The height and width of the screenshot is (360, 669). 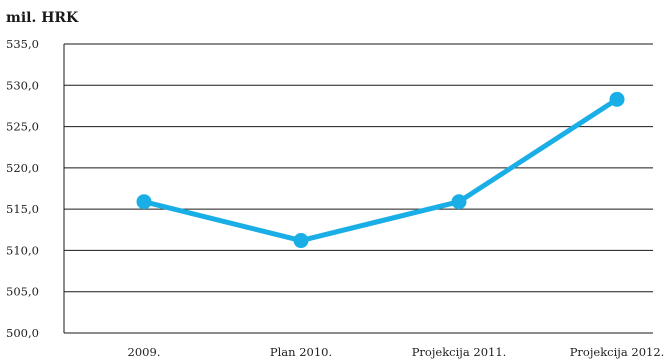 What do you see at coordinates (22, 250) in the screenshot?
I see `y-tick-label: 510,0` at bounding box center [22, 250].